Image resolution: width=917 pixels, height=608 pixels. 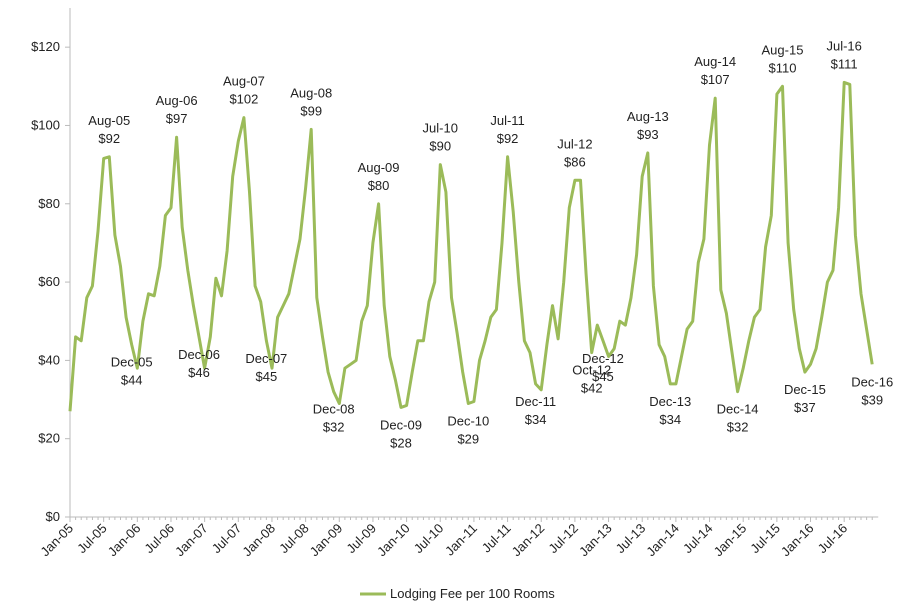 I want to click on value-label: $102, so click(x=243, y=99).